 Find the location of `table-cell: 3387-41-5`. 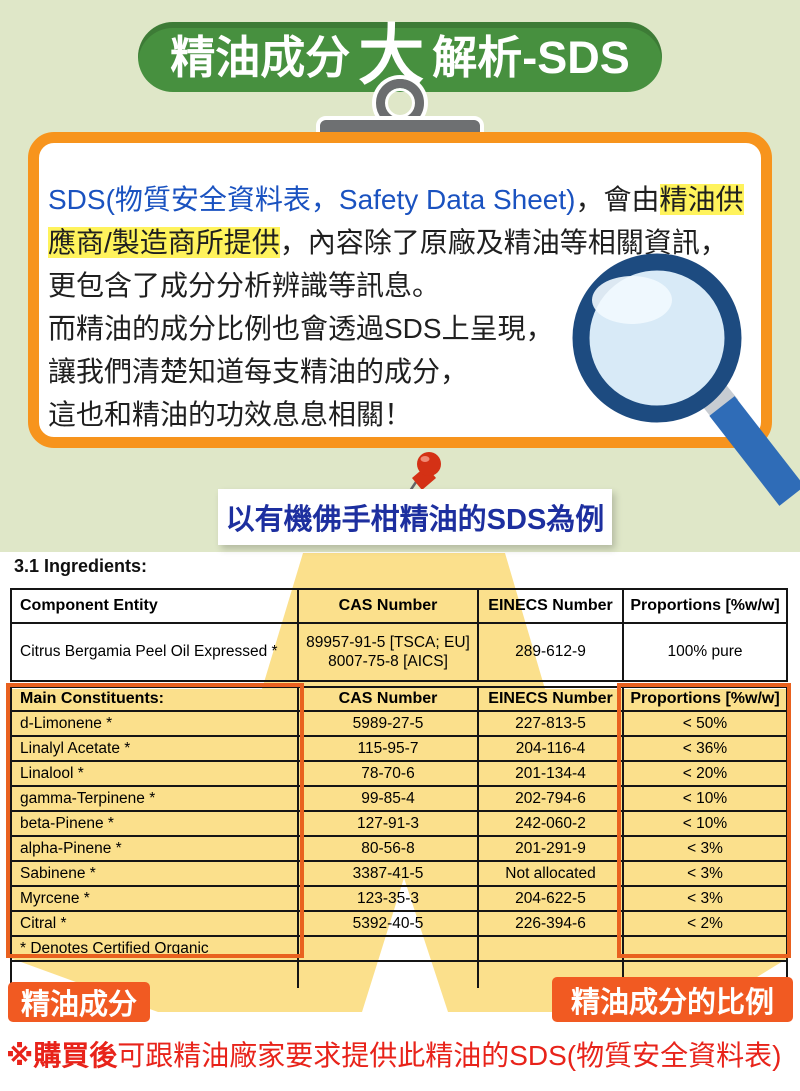

table-cell: 3387-41-5 is located at coordinates (388, 873).